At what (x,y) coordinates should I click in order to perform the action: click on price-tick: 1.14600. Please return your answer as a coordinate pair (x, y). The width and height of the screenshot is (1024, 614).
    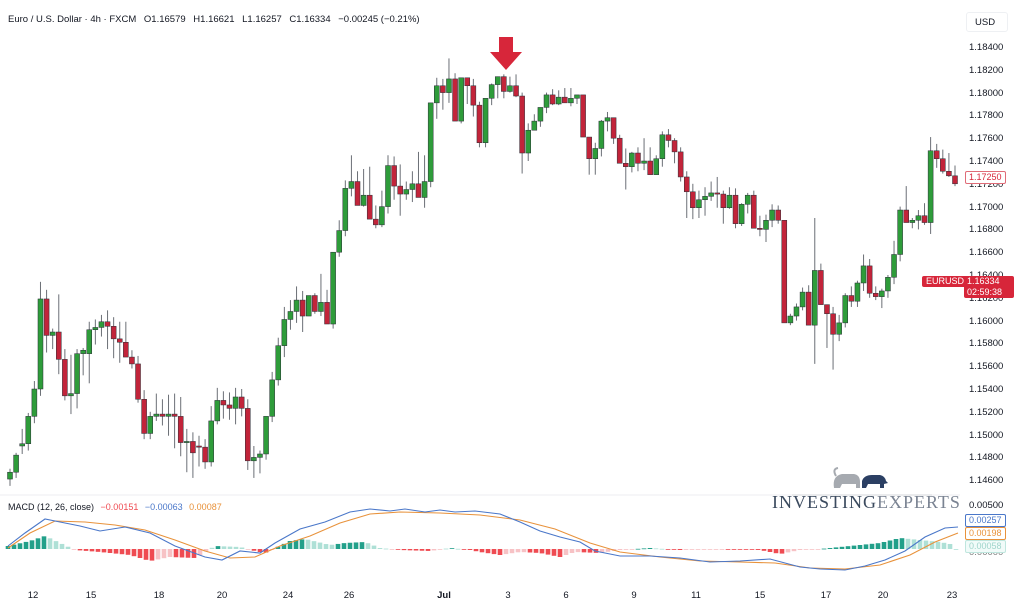
    Looking at the image, I should click on (986, 481).